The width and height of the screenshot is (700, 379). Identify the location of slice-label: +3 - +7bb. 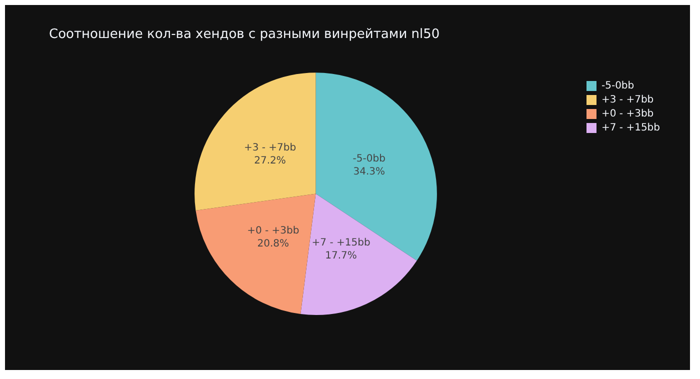
(270, 148).